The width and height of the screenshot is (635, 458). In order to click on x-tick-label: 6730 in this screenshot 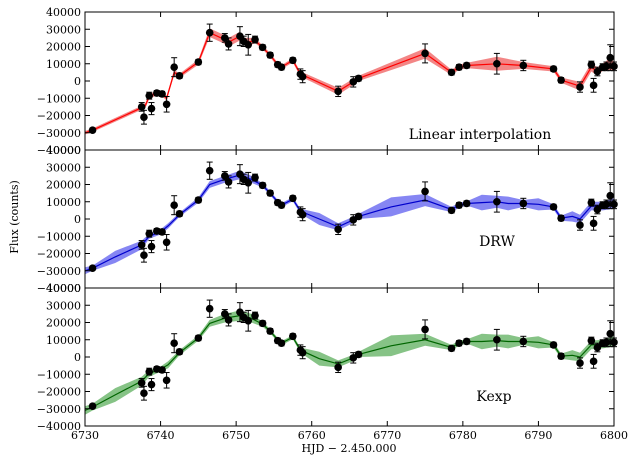, I will do `click(85, 435)`.